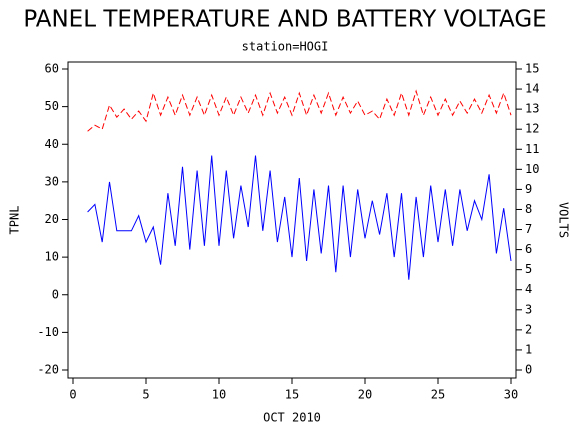 The height and width of the screenshot is (430, 570). I want to click on y2-tick-label: 12, so click(532, 129).